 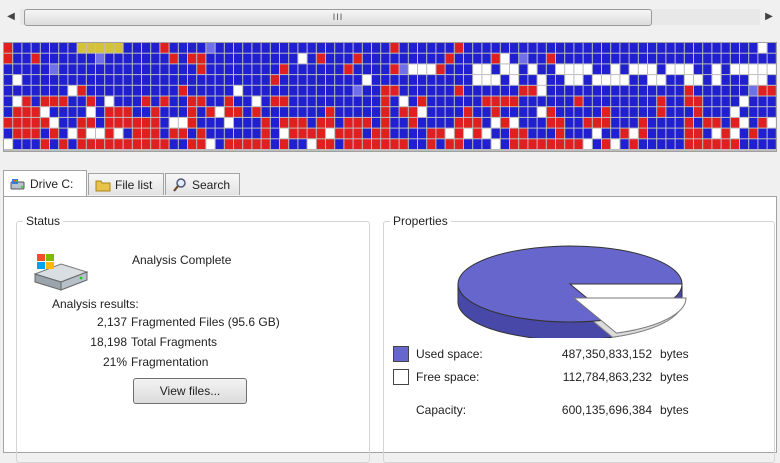 I want to click on horizontal-scrollbar: ◀ III ▶, so click(x=390, y=17).